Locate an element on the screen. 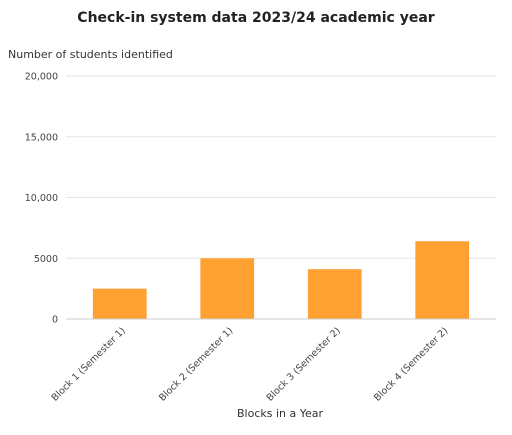  y-axis-label: Number of students identified is located at coordinates (90, 54).